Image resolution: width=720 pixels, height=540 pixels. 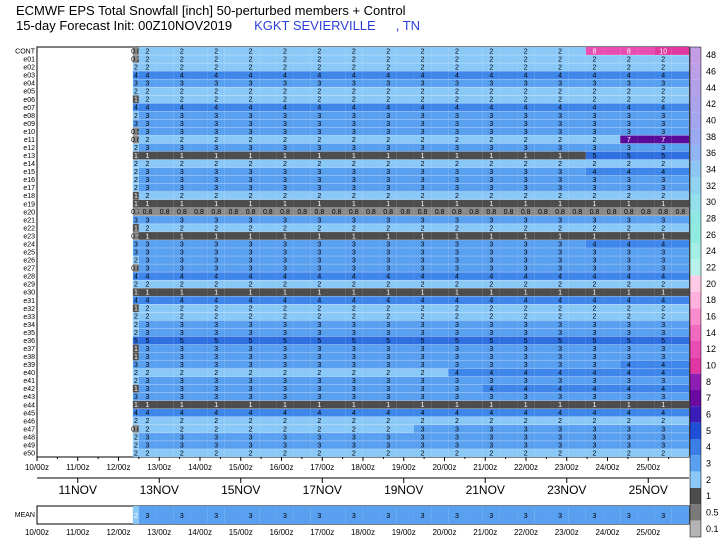 What do you see at coordinates (711, 104) in the screenshot?
I see `colorbar-label: 42` at bounding box center [711, 104].